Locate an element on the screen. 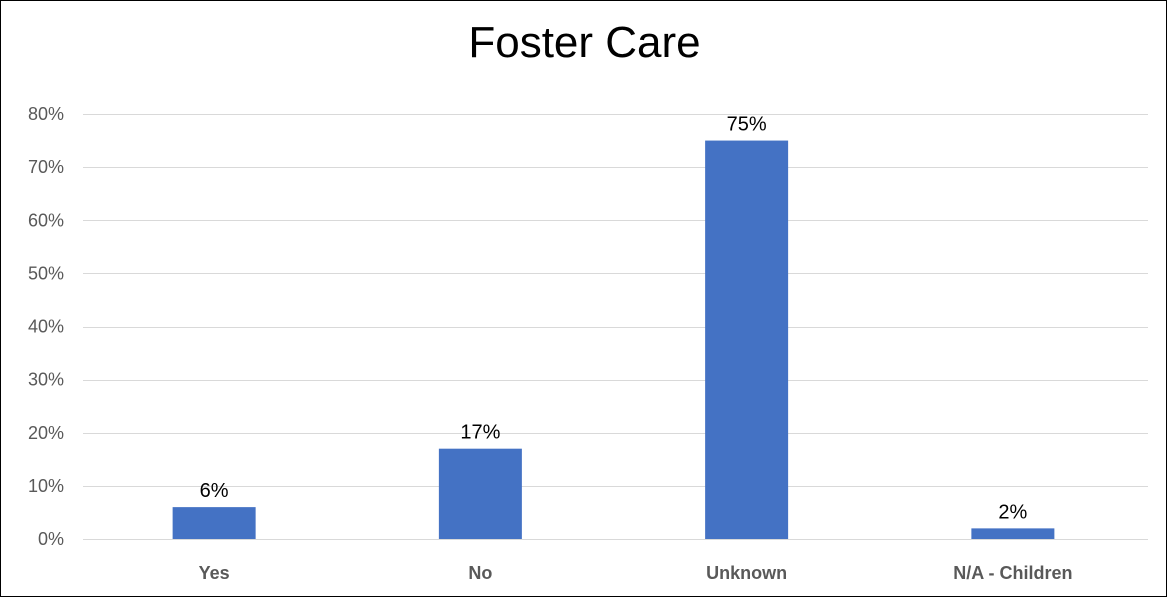  y-tick-label: 30% is located at coordinates (46, 380).